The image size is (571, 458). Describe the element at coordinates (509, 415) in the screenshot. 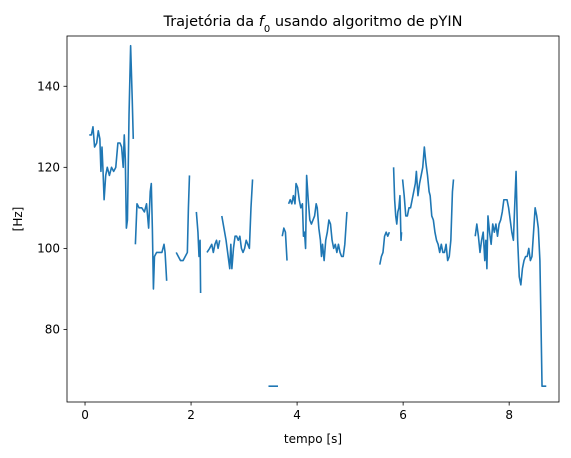

I see `x-tick-label: 8` at that location.